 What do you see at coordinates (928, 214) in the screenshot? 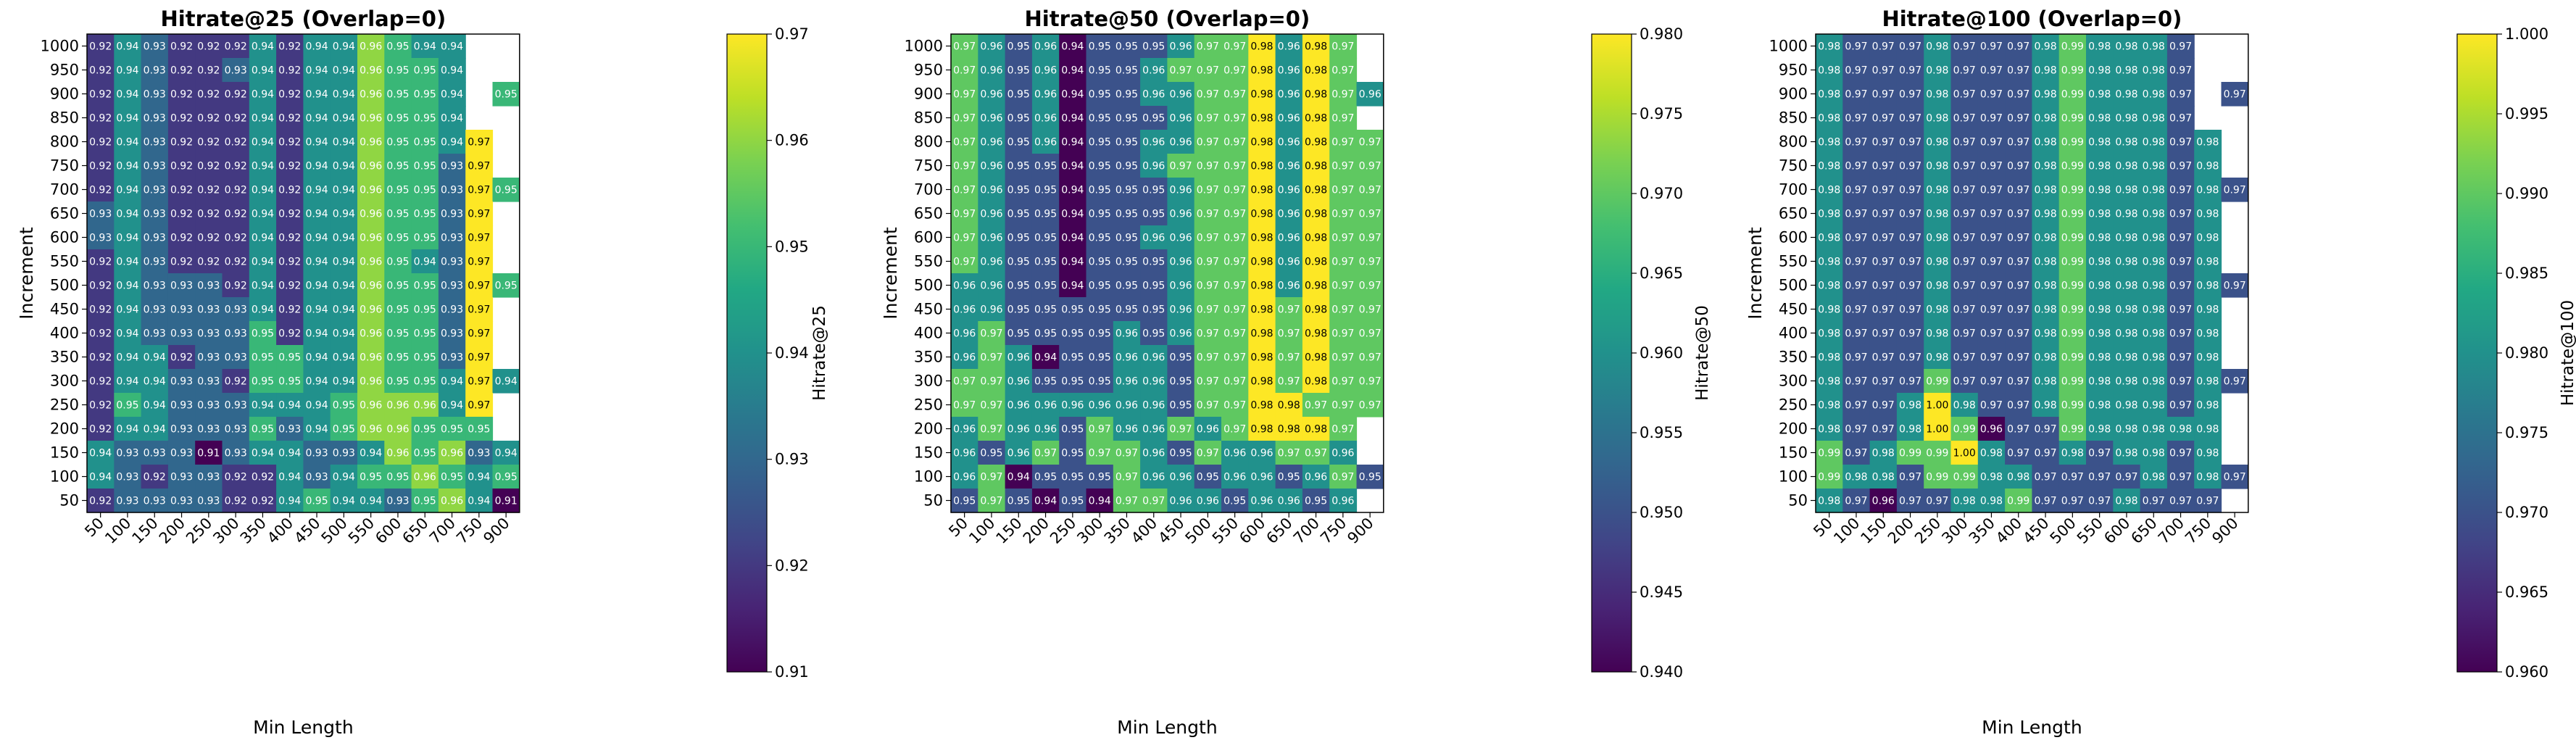
I see `y-tick-label: 650` at bounding box center [928, 214].